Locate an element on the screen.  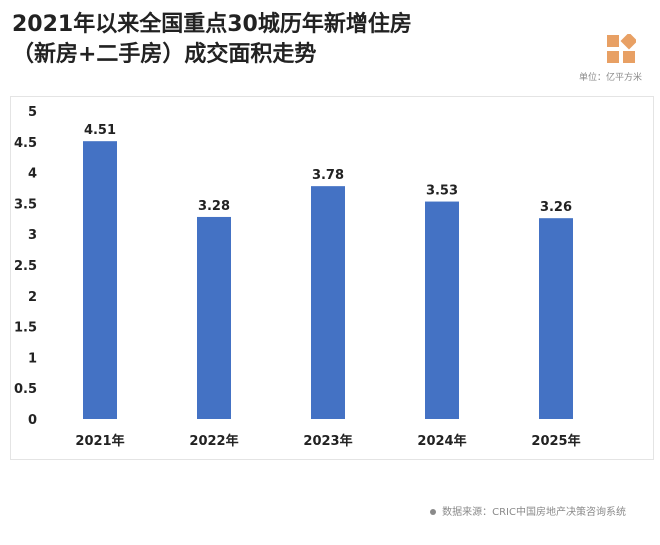
value-label: 3.28 is located at coordinates (214, 206).